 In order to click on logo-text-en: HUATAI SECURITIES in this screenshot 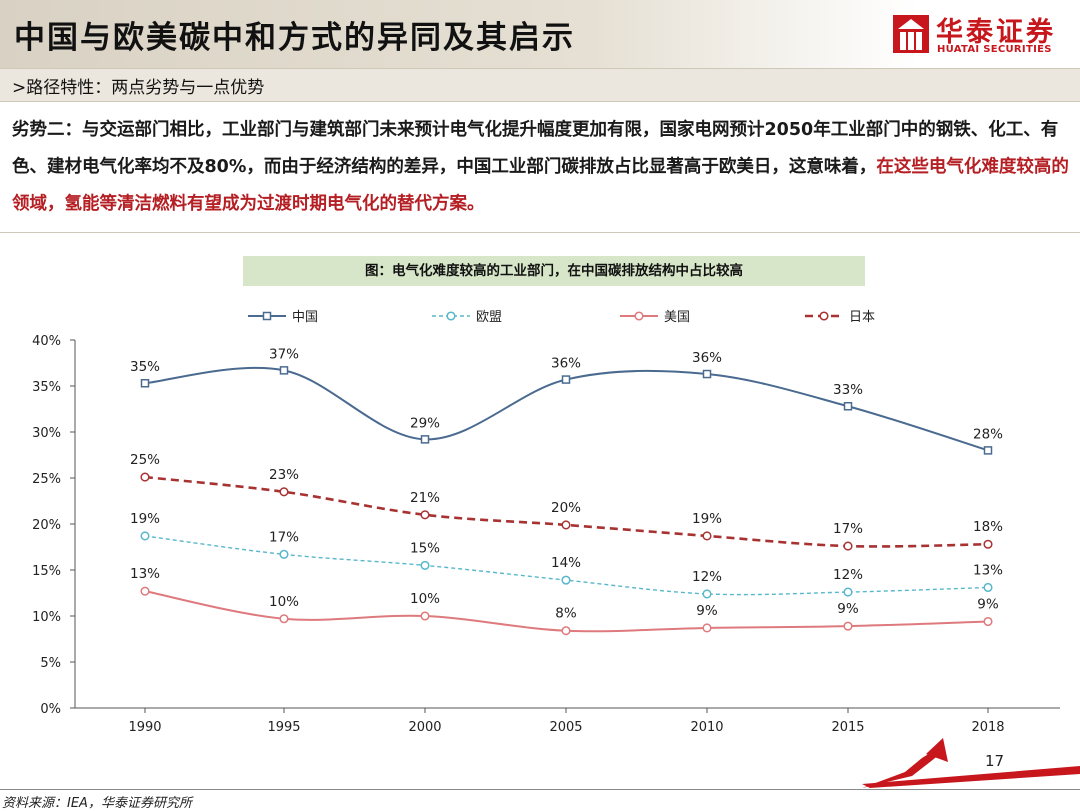, I will do `click(994, 49)`.